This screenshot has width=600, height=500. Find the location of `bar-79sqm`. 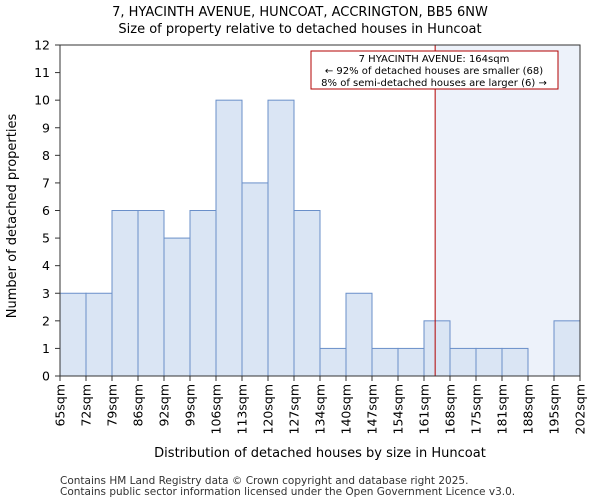

bar-79sqm is located at coordinates (125, 293).